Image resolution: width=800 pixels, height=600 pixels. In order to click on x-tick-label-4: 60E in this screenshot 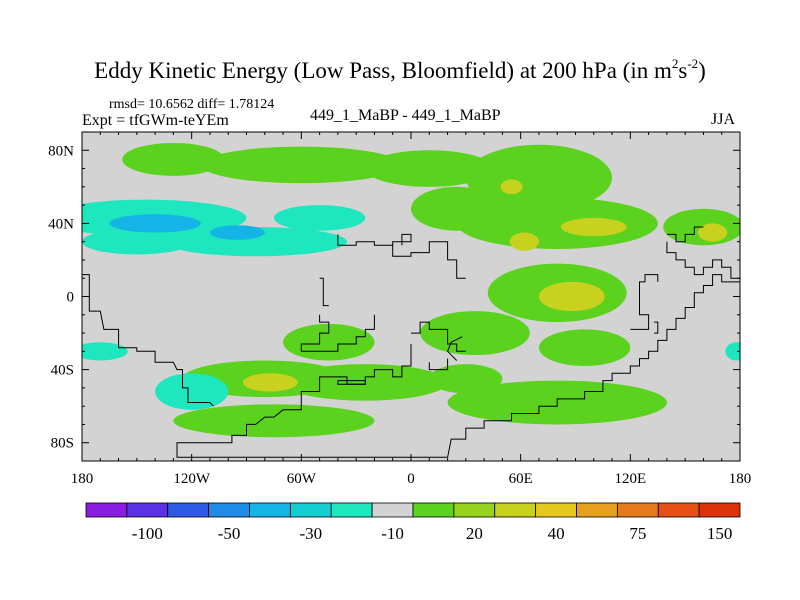, I will do `click(521, 479)`.